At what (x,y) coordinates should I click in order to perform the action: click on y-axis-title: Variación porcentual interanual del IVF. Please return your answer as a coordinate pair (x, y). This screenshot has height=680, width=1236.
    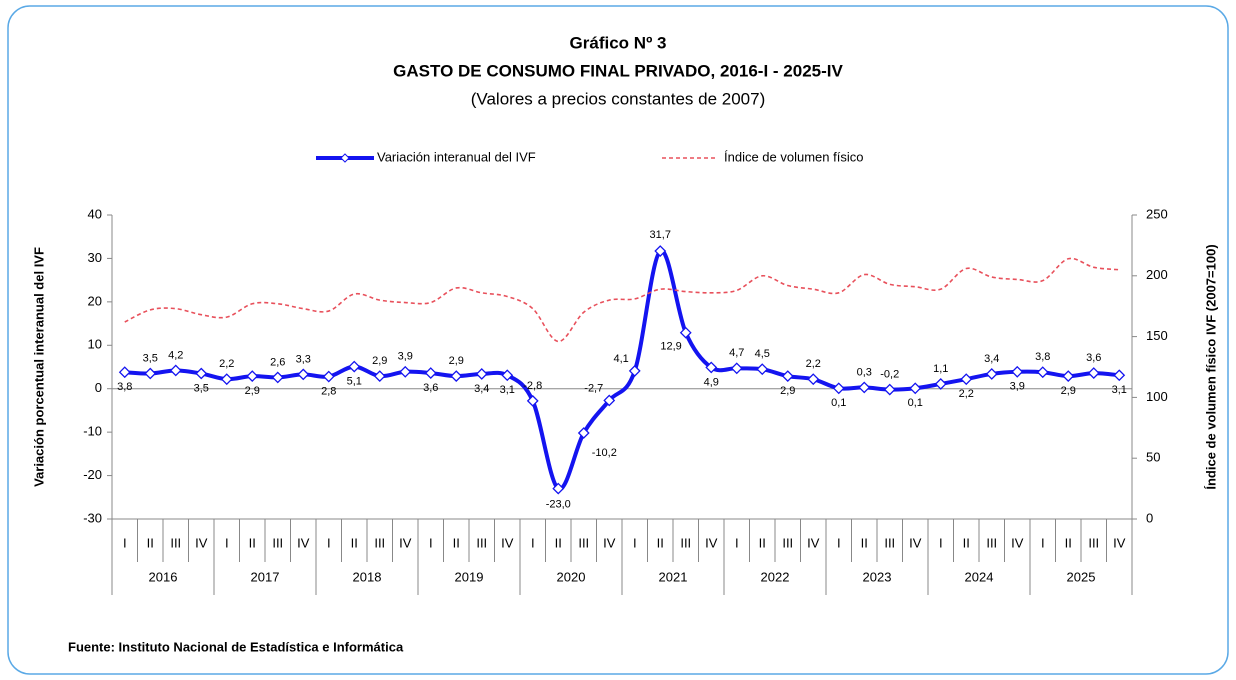
    Looking at the image, I should click on (38, 367).